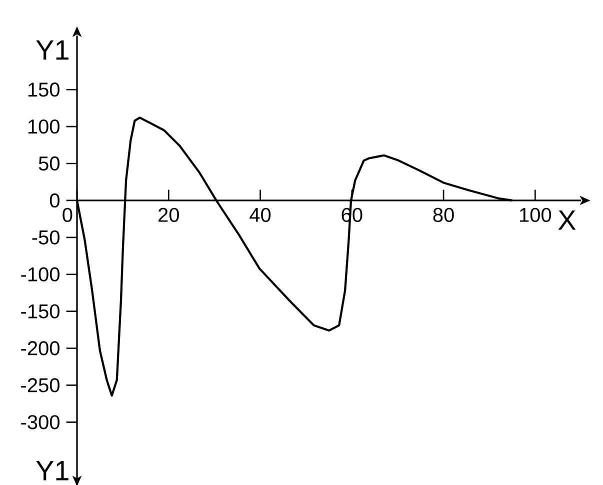  Describe the element at coordinates (52, 50) in the screenshot. I see `y-axis-title: Y1` at that location.